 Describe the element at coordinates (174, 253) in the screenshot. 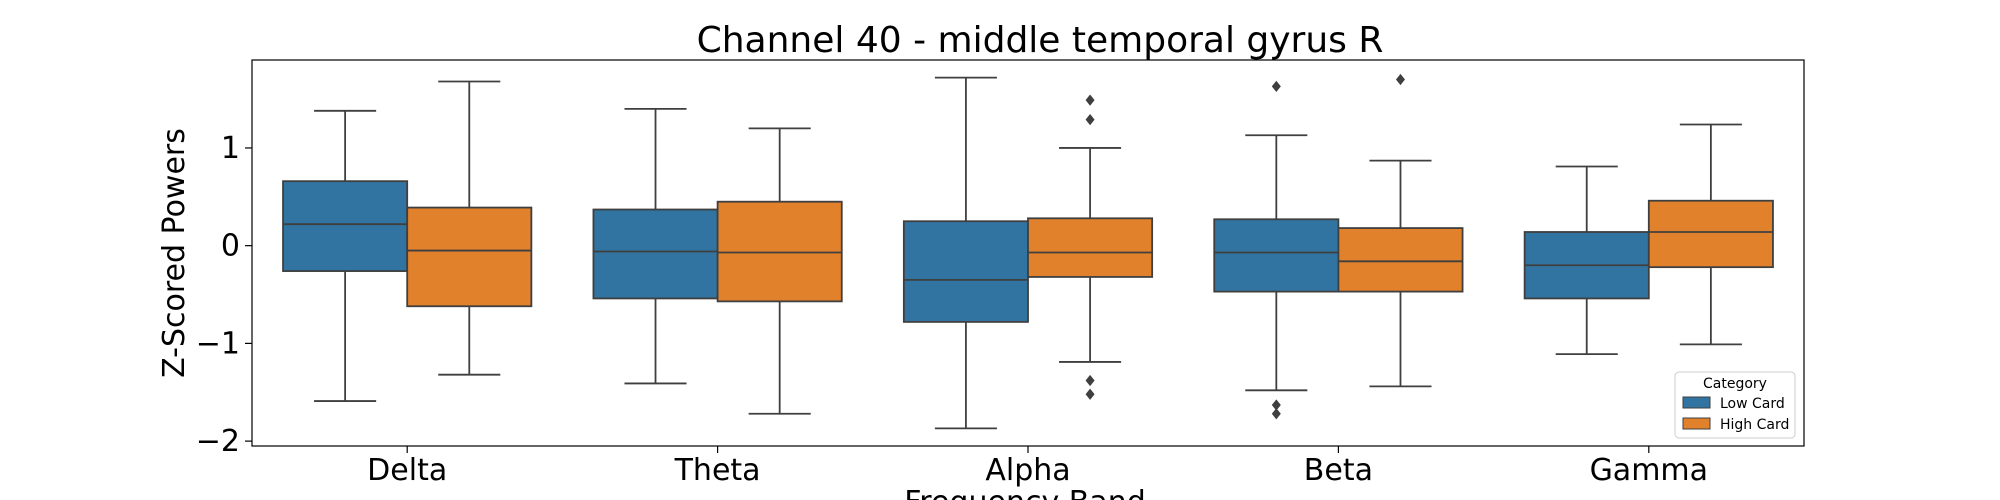

I see `y-axis-label: Z-Scored Powers` at that location.